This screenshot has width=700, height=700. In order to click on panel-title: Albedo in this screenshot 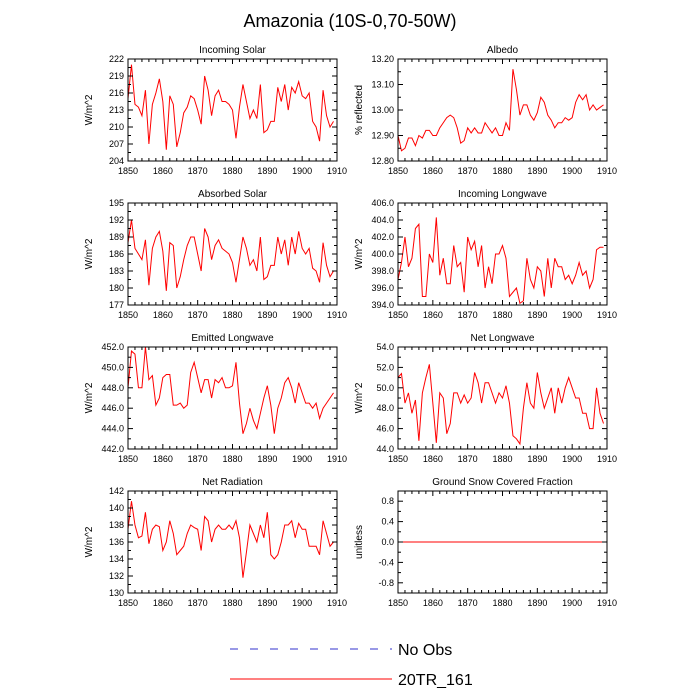, I will do `click(503, 50)`.